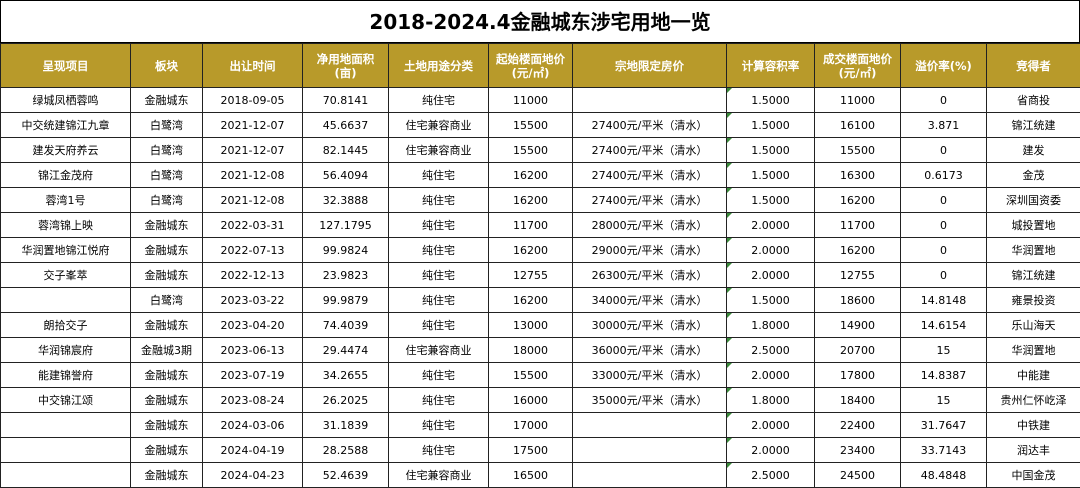  What do you see at coordinates (650, 275) in the screenshot?
I see `table-cell: 26300元/平米（清水）` at bounding box center [650, 275].